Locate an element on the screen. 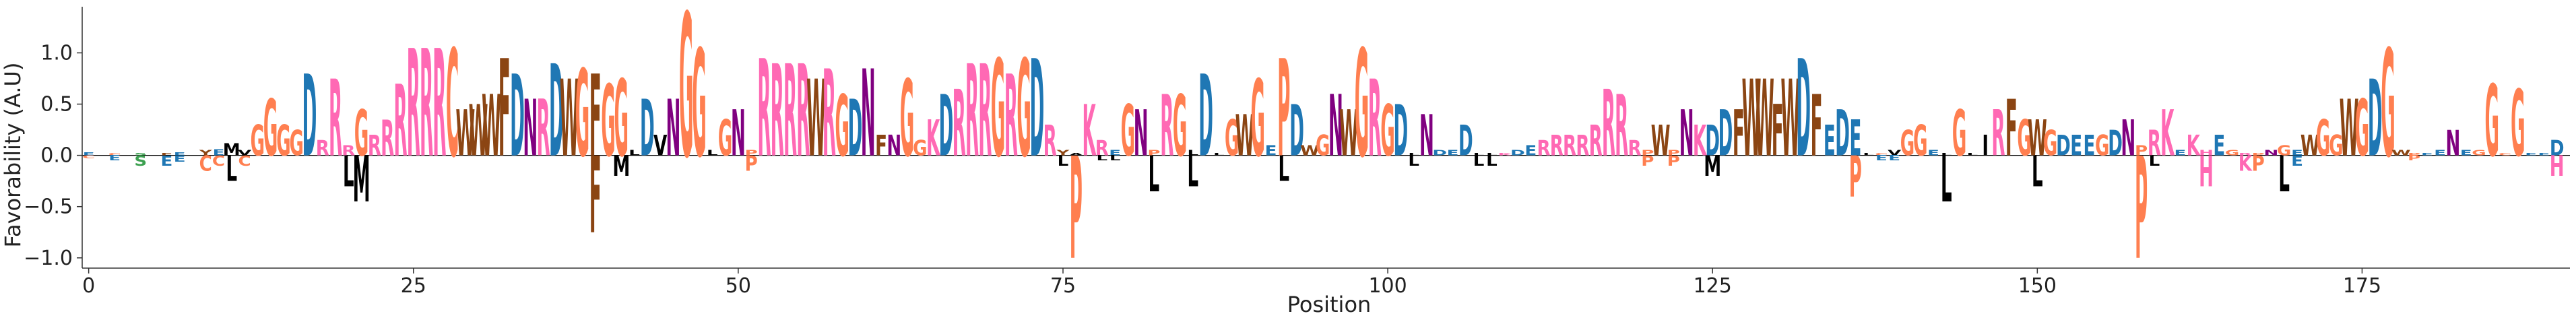  logo-letter-pos-71: Y is located at coordinates (1063, 153).